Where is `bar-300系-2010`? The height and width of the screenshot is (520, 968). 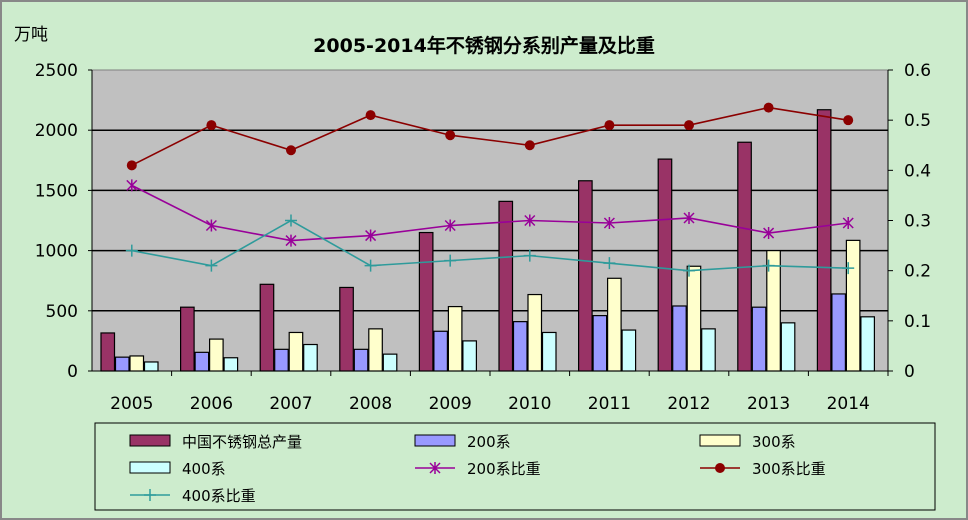
bar-300系-2010 is located at coordinates (535, 332).